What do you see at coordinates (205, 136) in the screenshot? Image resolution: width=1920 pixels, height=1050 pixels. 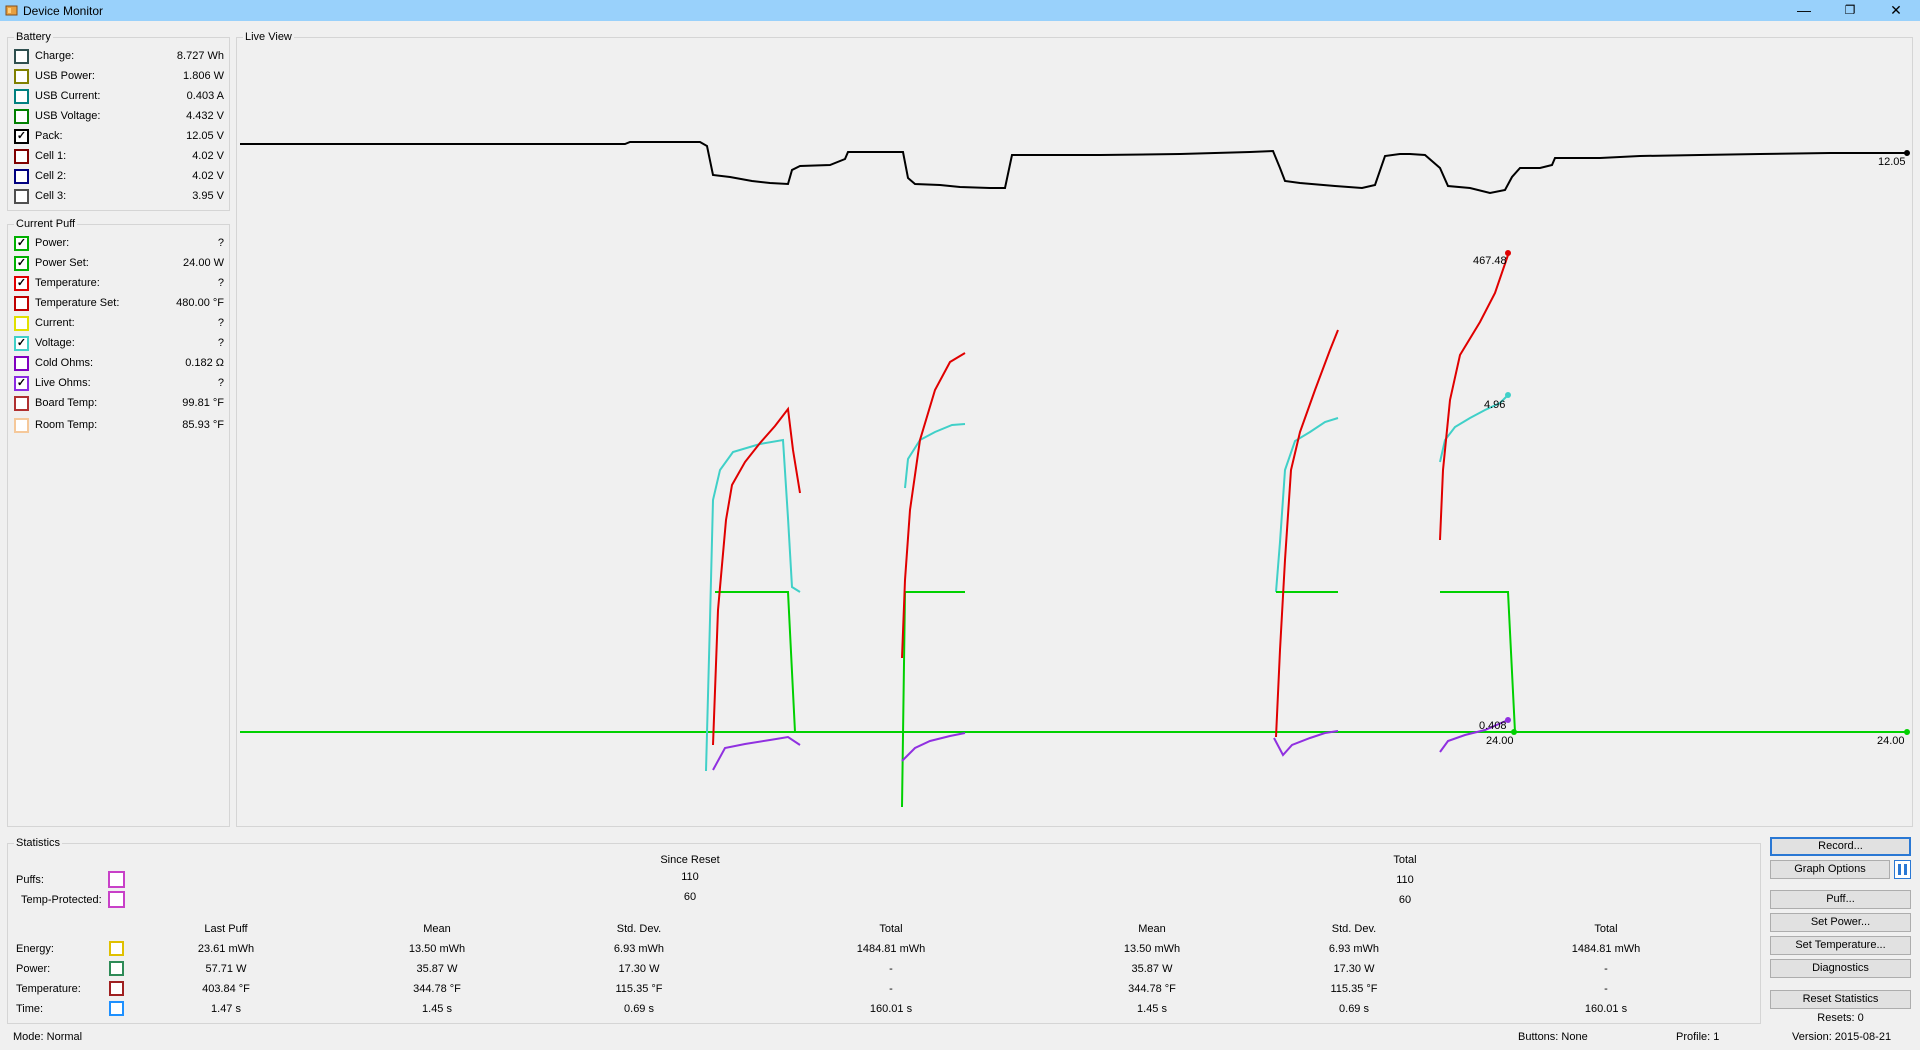 I see `battery-value: 12.05 V` at bounding box center [205, 136].